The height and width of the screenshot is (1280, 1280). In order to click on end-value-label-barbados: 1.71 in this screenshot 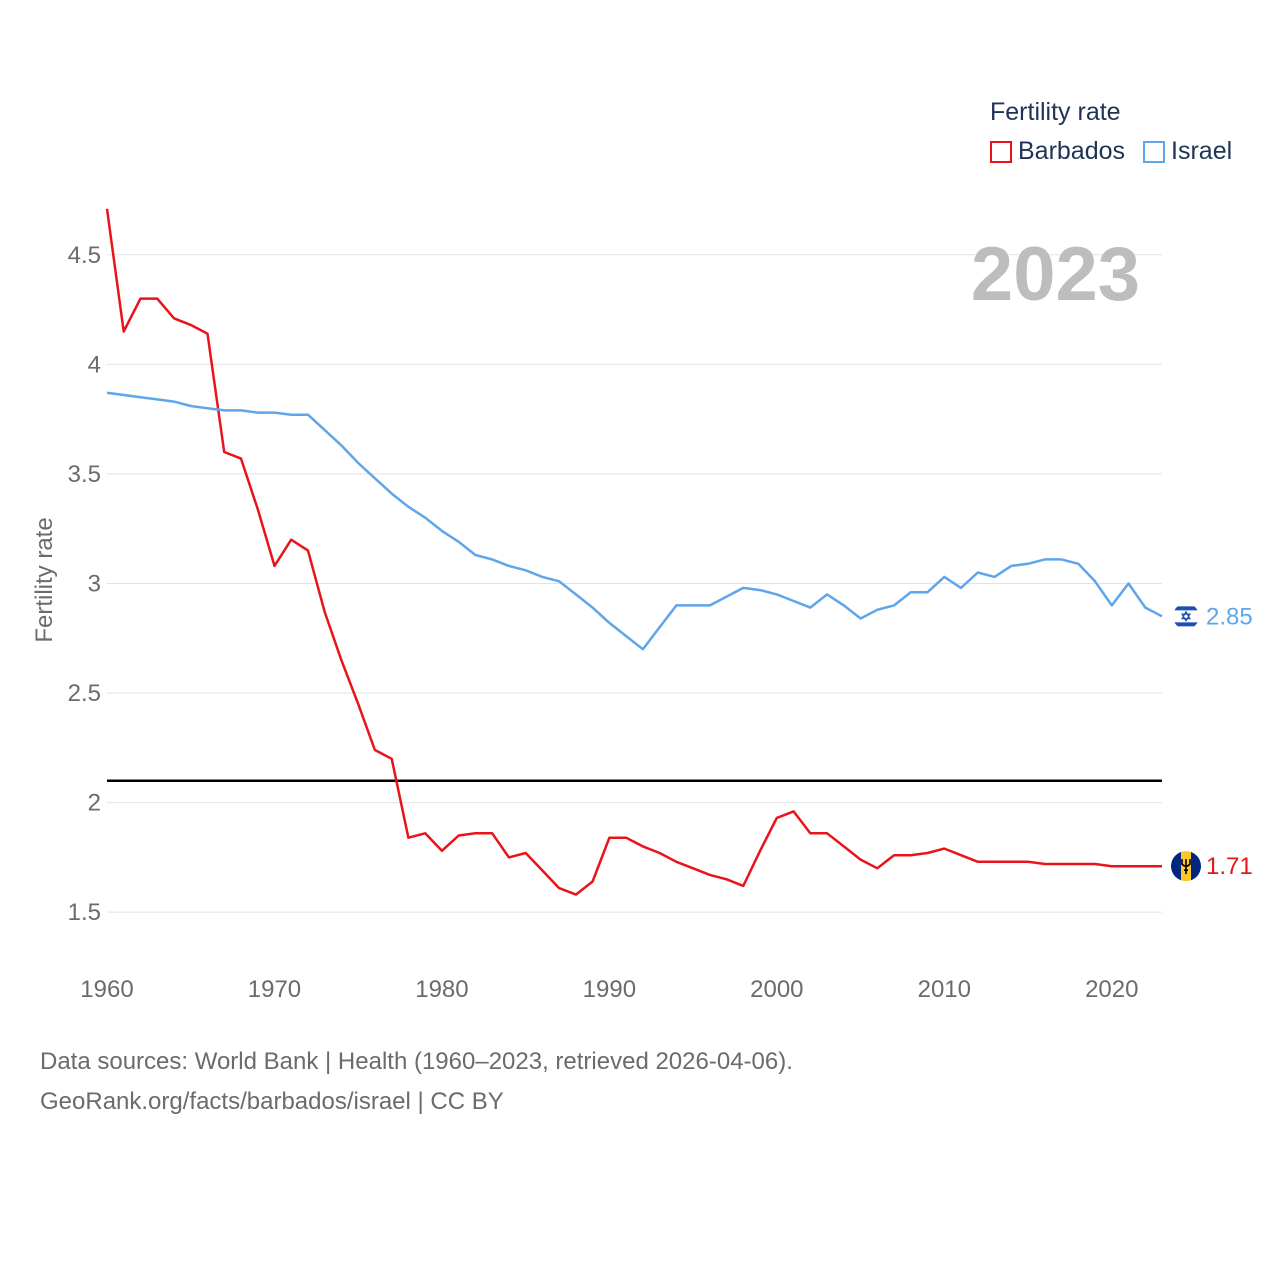, I will do `click(1229, 866)`.